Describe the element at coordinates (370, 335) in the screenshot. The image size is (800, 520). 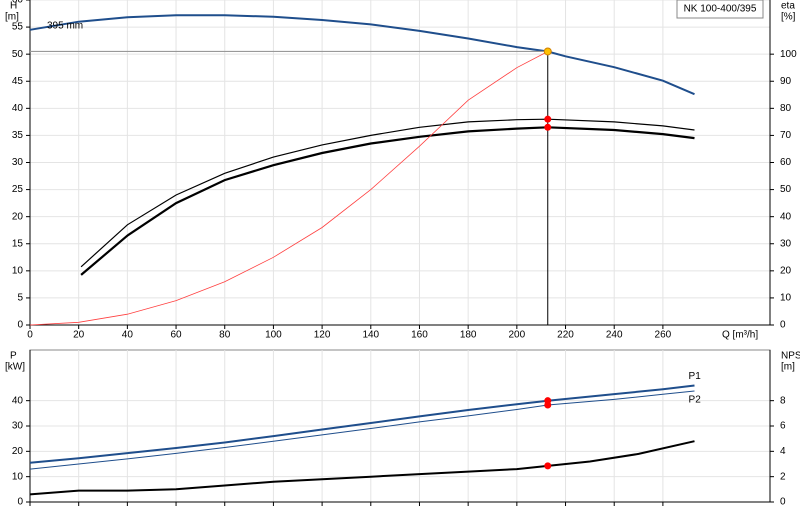
I see `x-tick-label: 140` at that location.